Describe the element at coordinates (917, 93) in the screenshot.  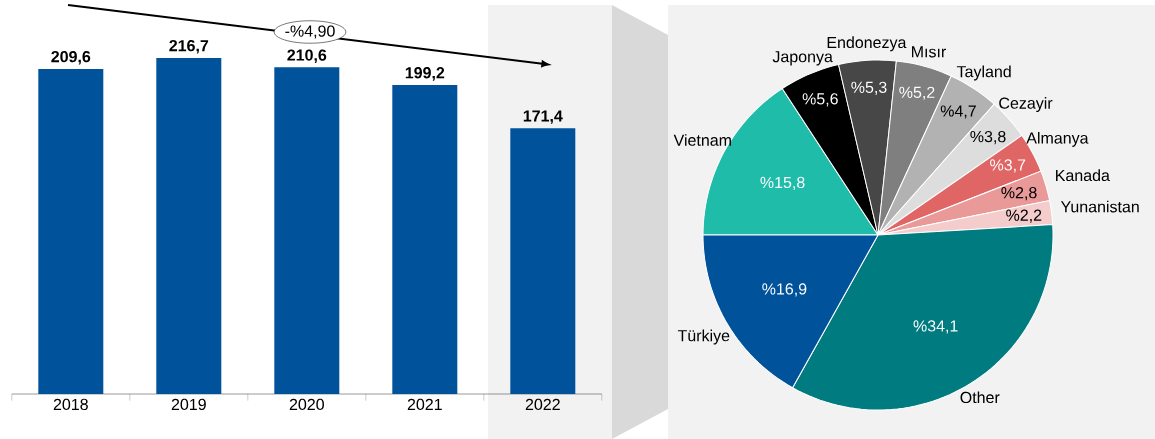
I see `data-label: %5,2` at that location.